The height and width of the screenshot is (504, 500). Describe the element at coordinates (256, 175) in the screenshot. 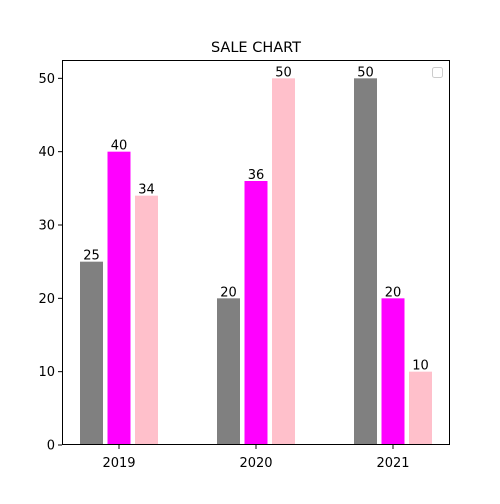

I see `data-label-2020-series-2: 36` at that location.